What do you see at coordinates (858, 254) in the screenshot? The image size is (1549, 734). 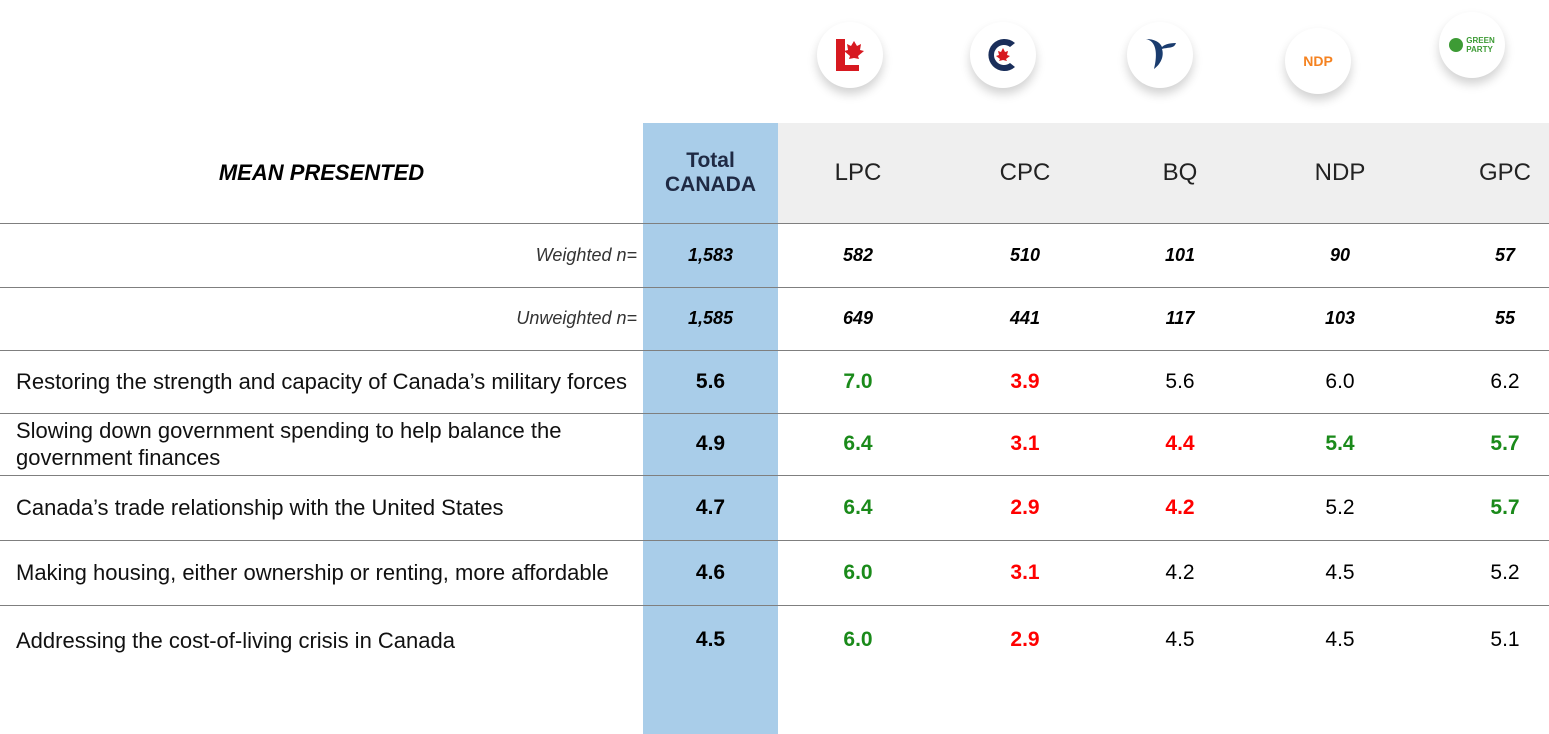 I see `n-value: 582` at bounding box center [858, 254].